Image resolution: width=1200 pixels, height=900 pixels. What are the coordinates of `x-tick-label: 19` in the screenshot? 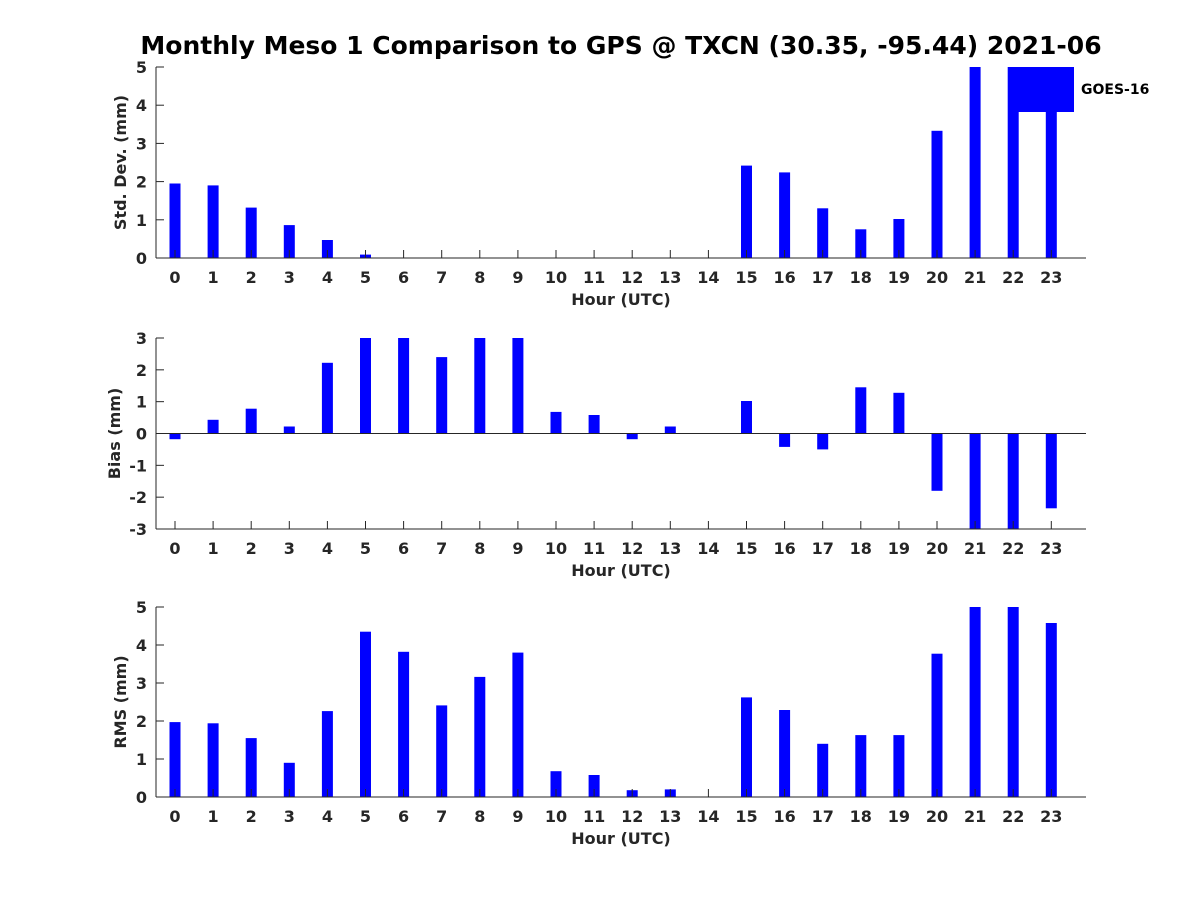 It's located at (899, 816).